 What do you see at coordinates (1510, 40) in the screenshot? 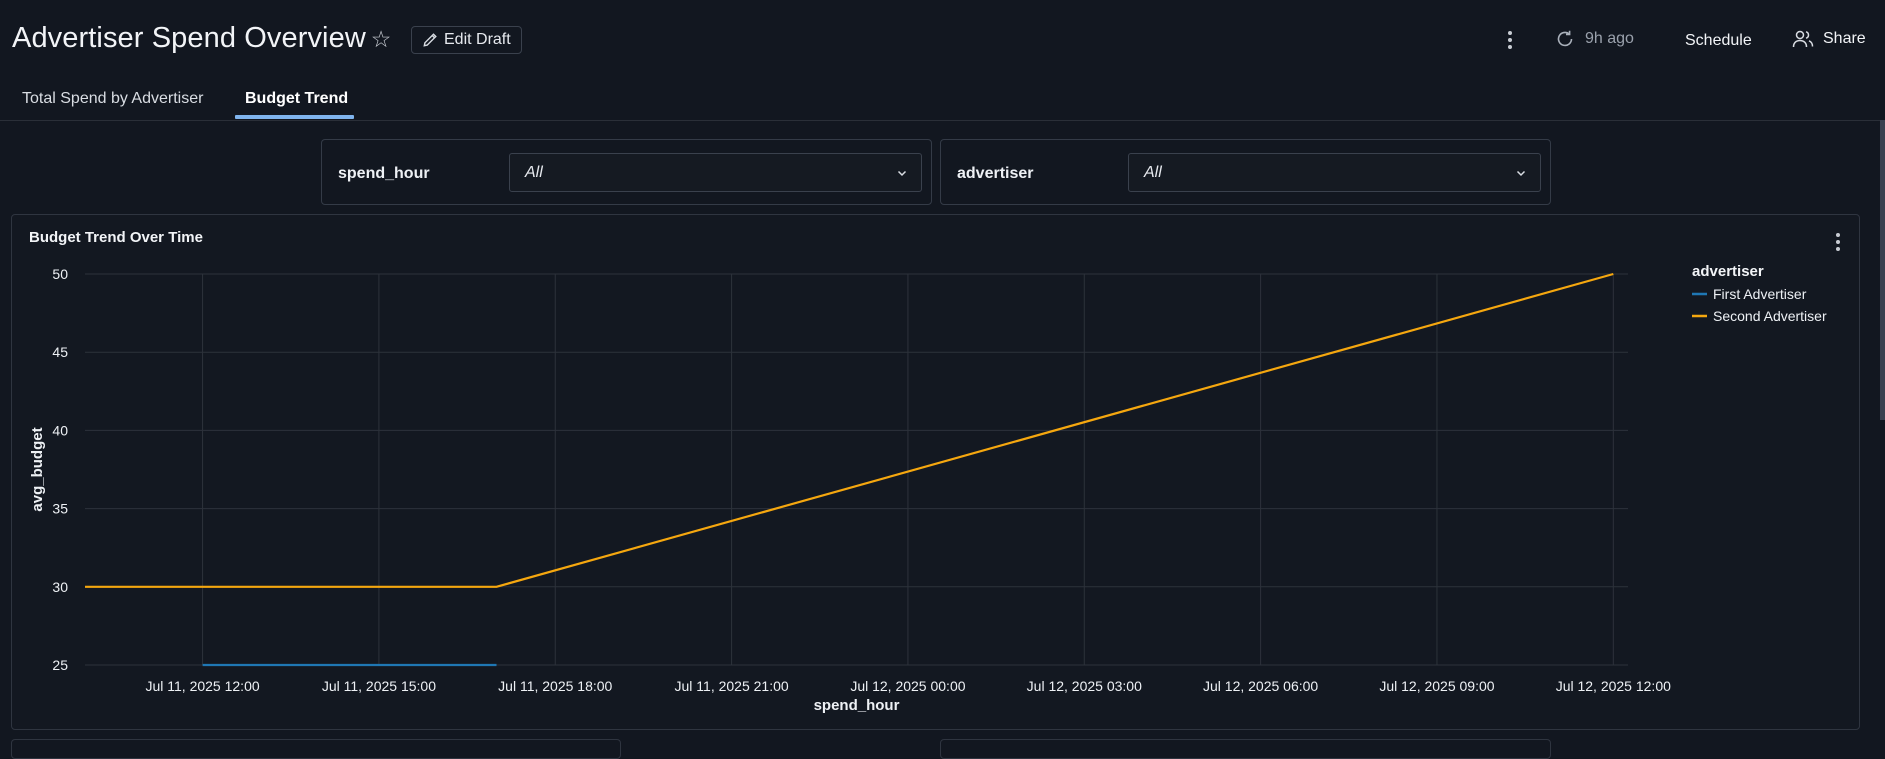
I see `more-options-icon` at bounding box center [1510, 40].